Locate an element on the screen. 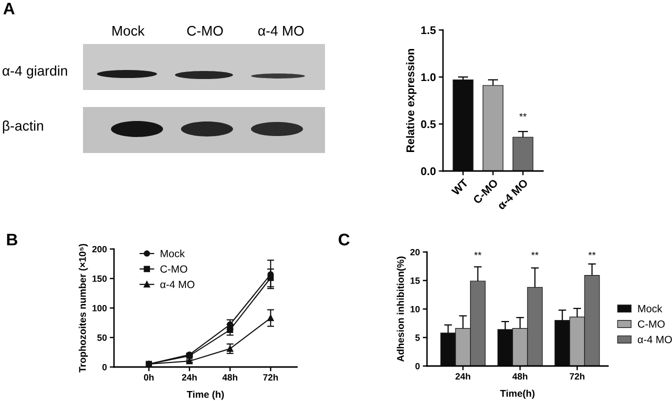 This screenshot has width=672, height=401. text: β-actin is located at coordinates (23, 127).